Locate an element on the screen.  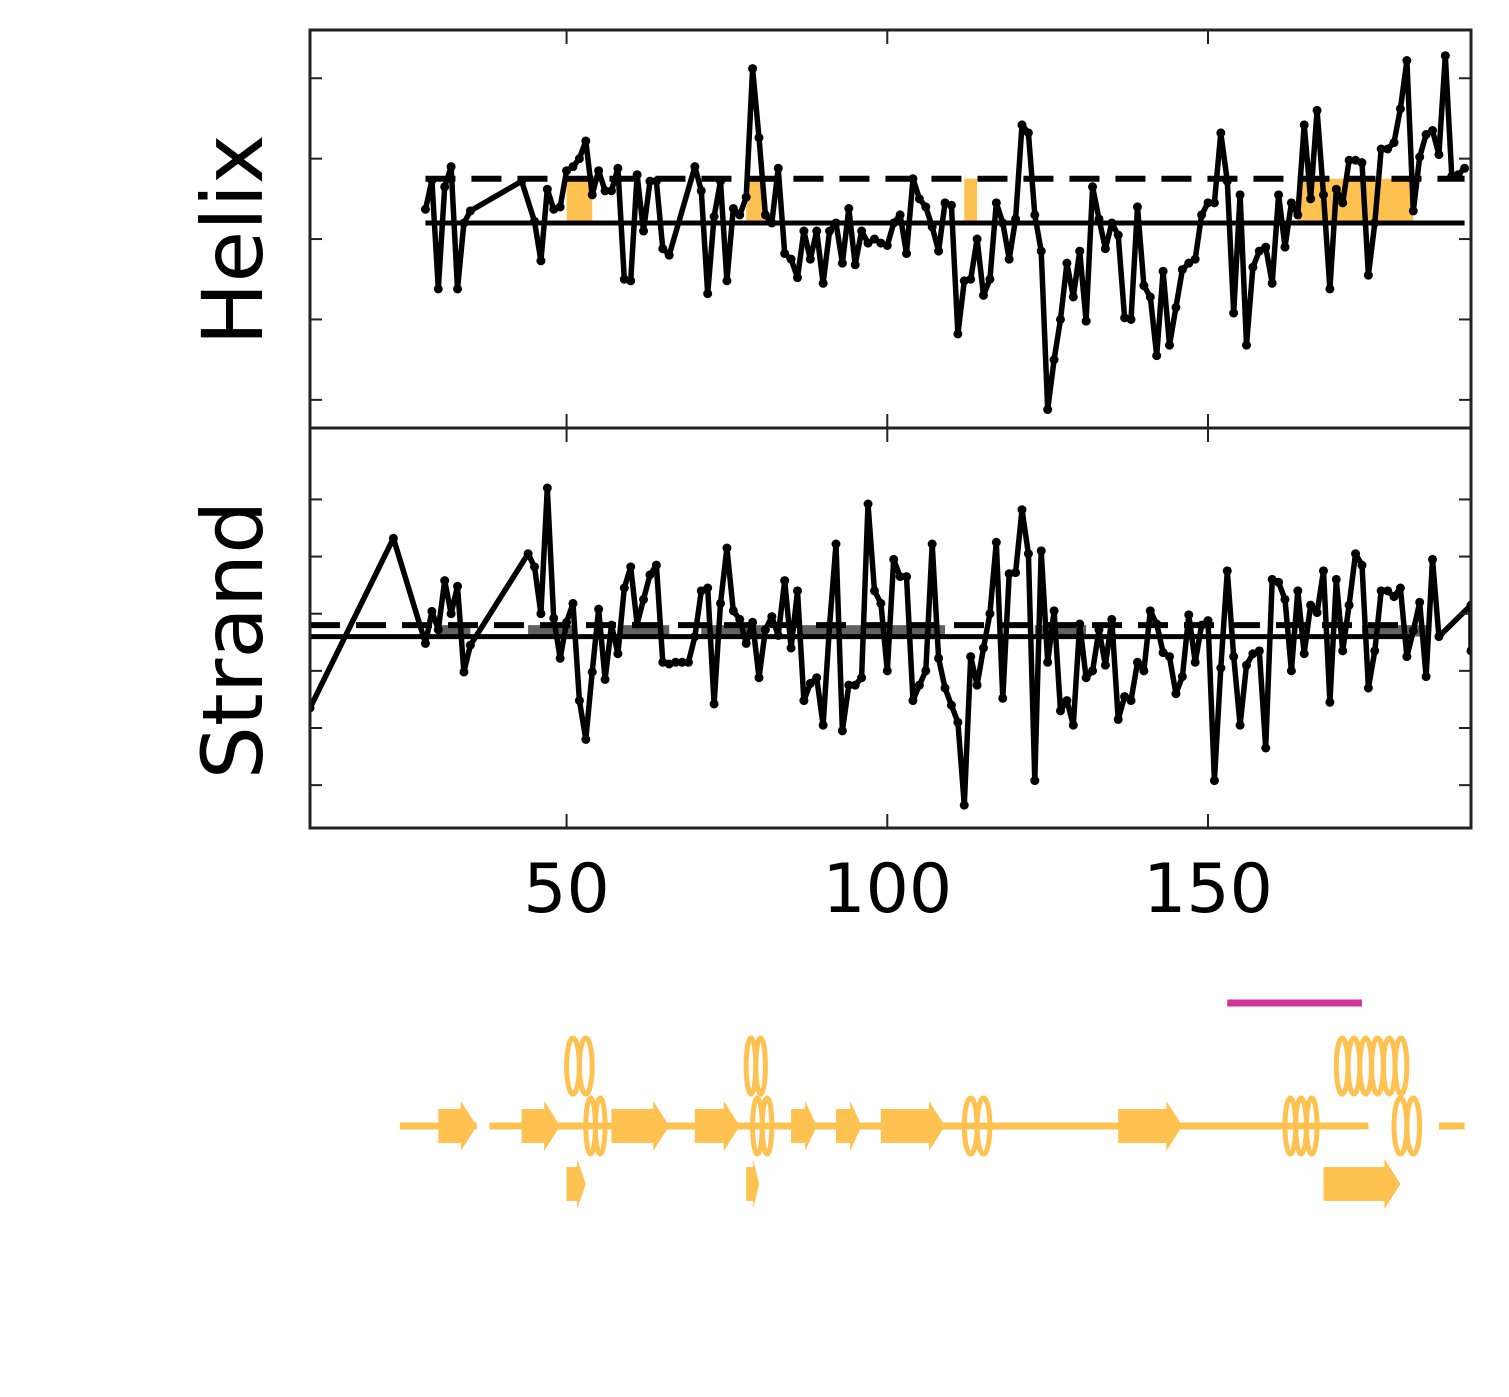
topology-helix-above is located at coordinates (585, 1066).